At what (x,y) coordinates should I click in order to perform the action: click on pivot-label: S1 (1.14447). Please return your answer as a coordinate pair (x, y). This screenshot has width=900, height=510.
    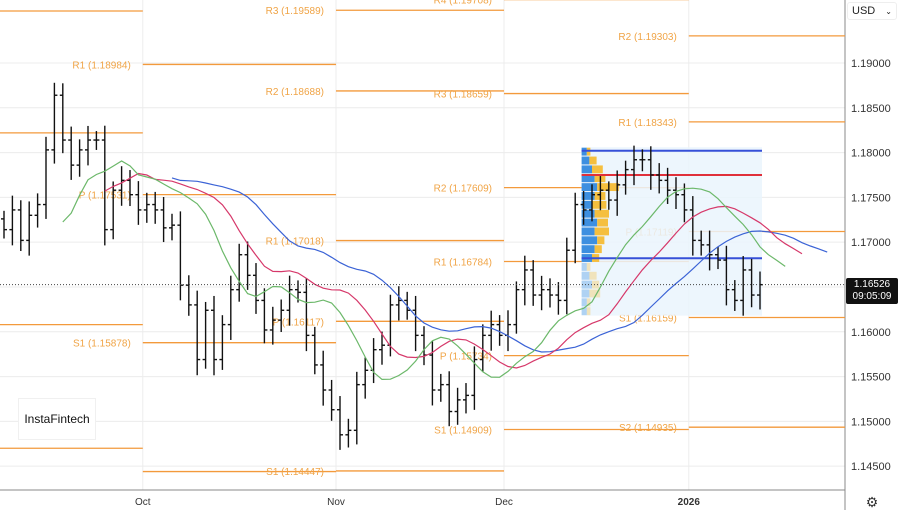
    Looking at the image, I should click on (295, 472).